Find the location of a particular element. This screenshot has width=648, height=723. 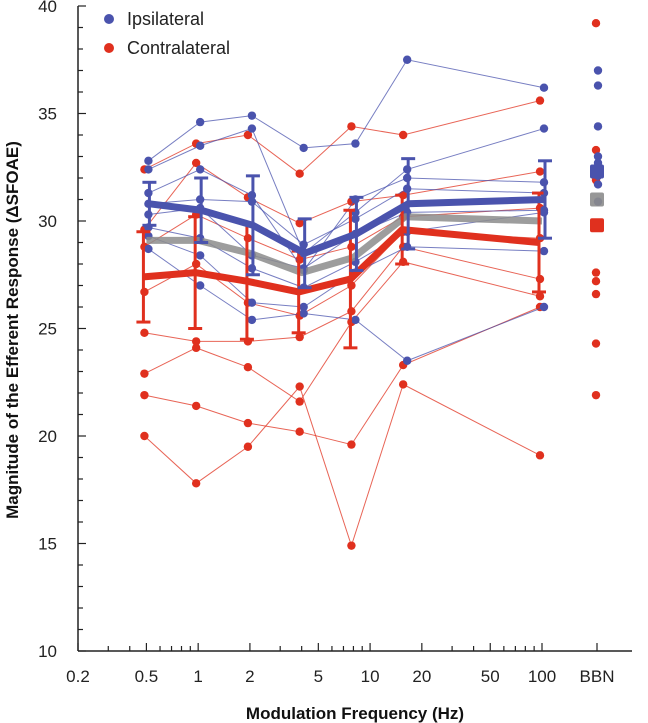

y-tick-label: 20 is located at coordinates (47, 436).